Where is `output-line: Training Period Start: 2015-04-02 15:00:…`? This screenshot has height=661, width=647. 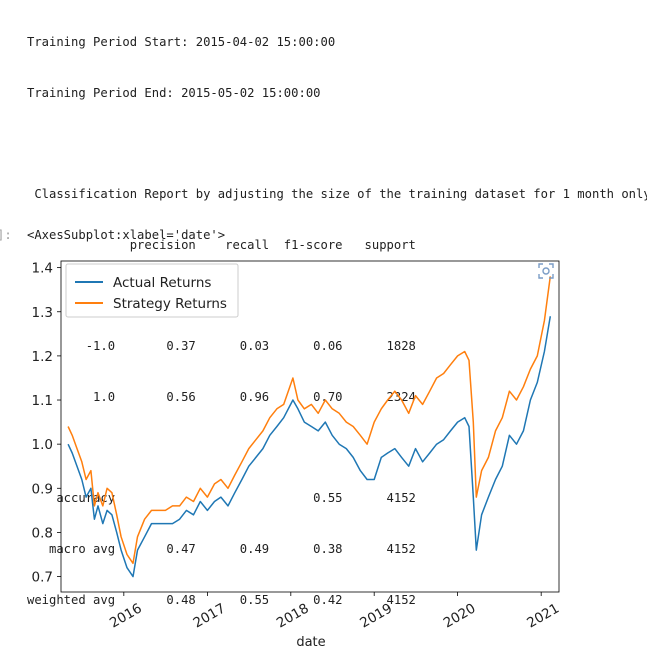 output-line: Training Period Start: 2015-04-02 15:00:… is located at coordinates (181, 41).